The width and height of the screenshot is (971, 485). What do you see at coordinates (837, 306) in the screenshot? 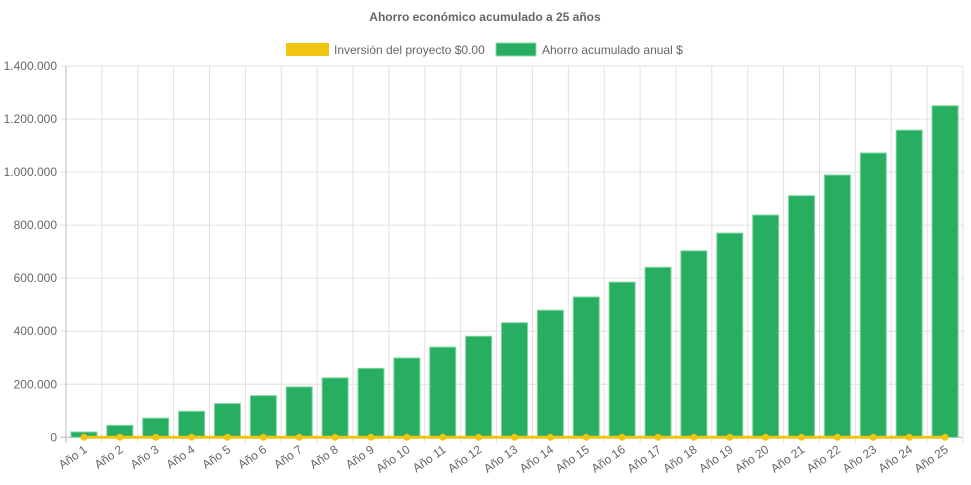
I see `bar-año-22` at bounding box center [837, 306].